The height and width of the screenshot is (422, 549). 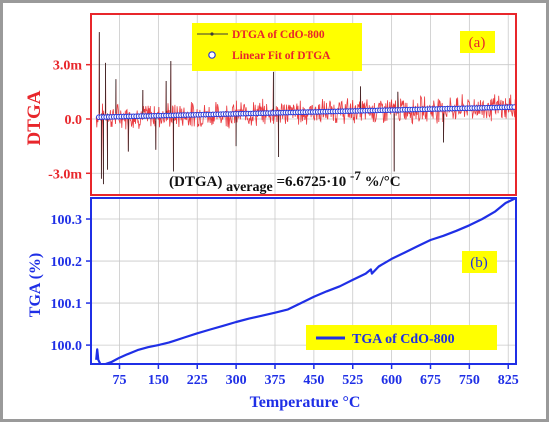 I want to click on panel-b-y-tick-label: 100.1, so click(x=67, y=304).